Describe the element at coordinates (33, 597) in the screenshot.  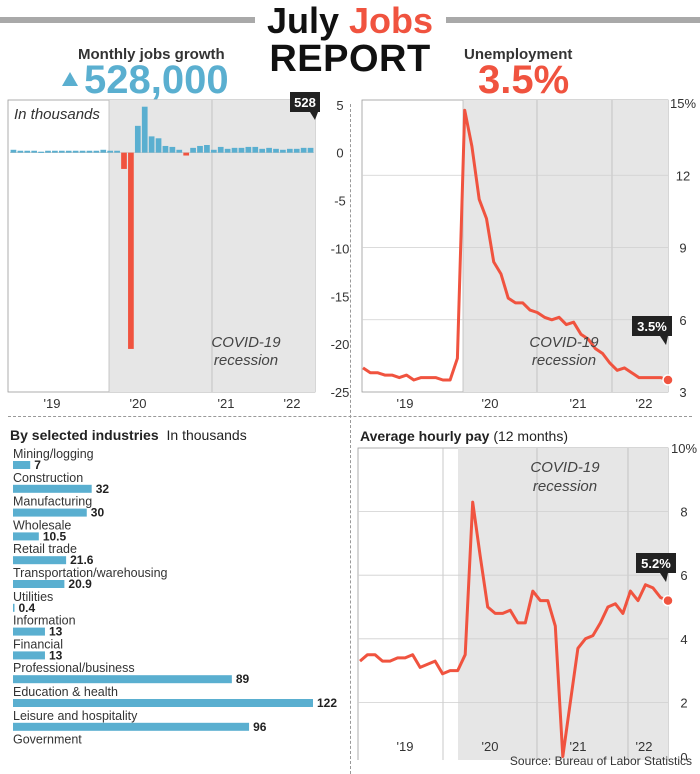
I see `industry-label: Utilities` at that location.